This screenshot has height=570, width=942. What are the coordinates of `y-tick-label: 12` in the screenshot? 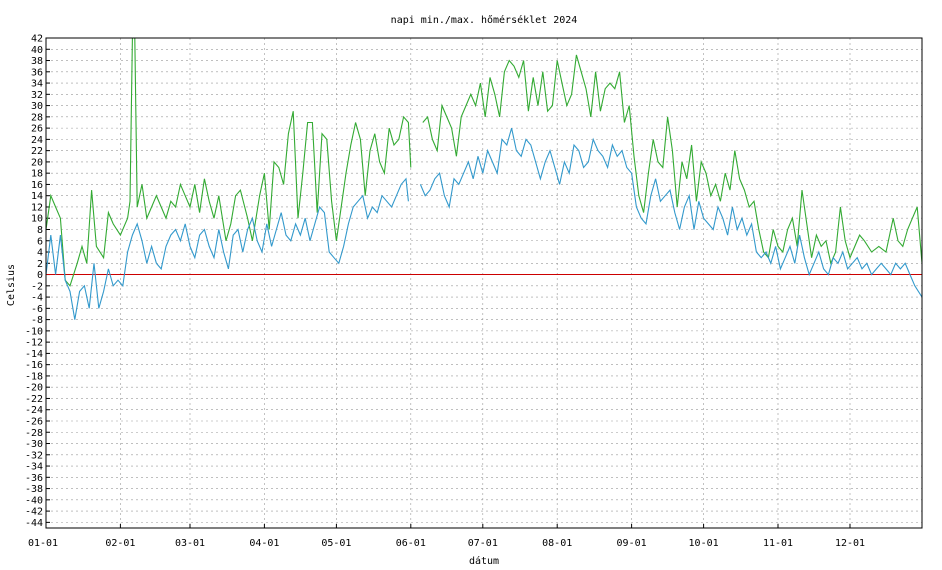 It's located at (37, 207).